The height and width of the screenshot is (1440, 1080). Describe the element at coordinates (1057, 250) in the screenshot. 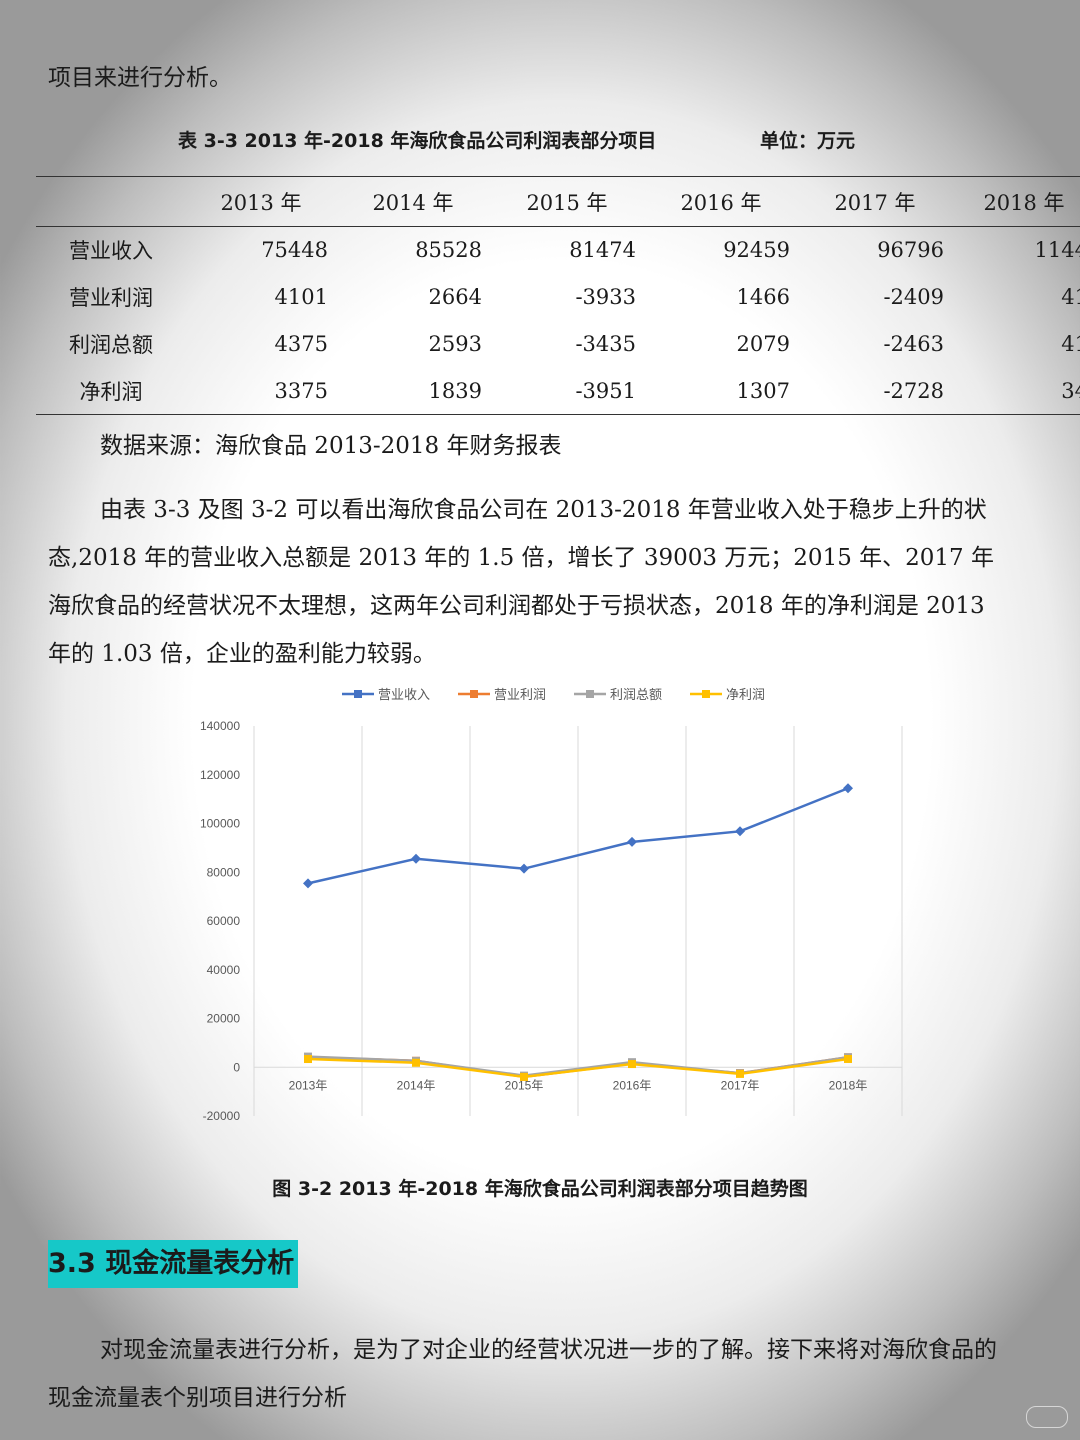

I see `table-cell: 1144` at that location.